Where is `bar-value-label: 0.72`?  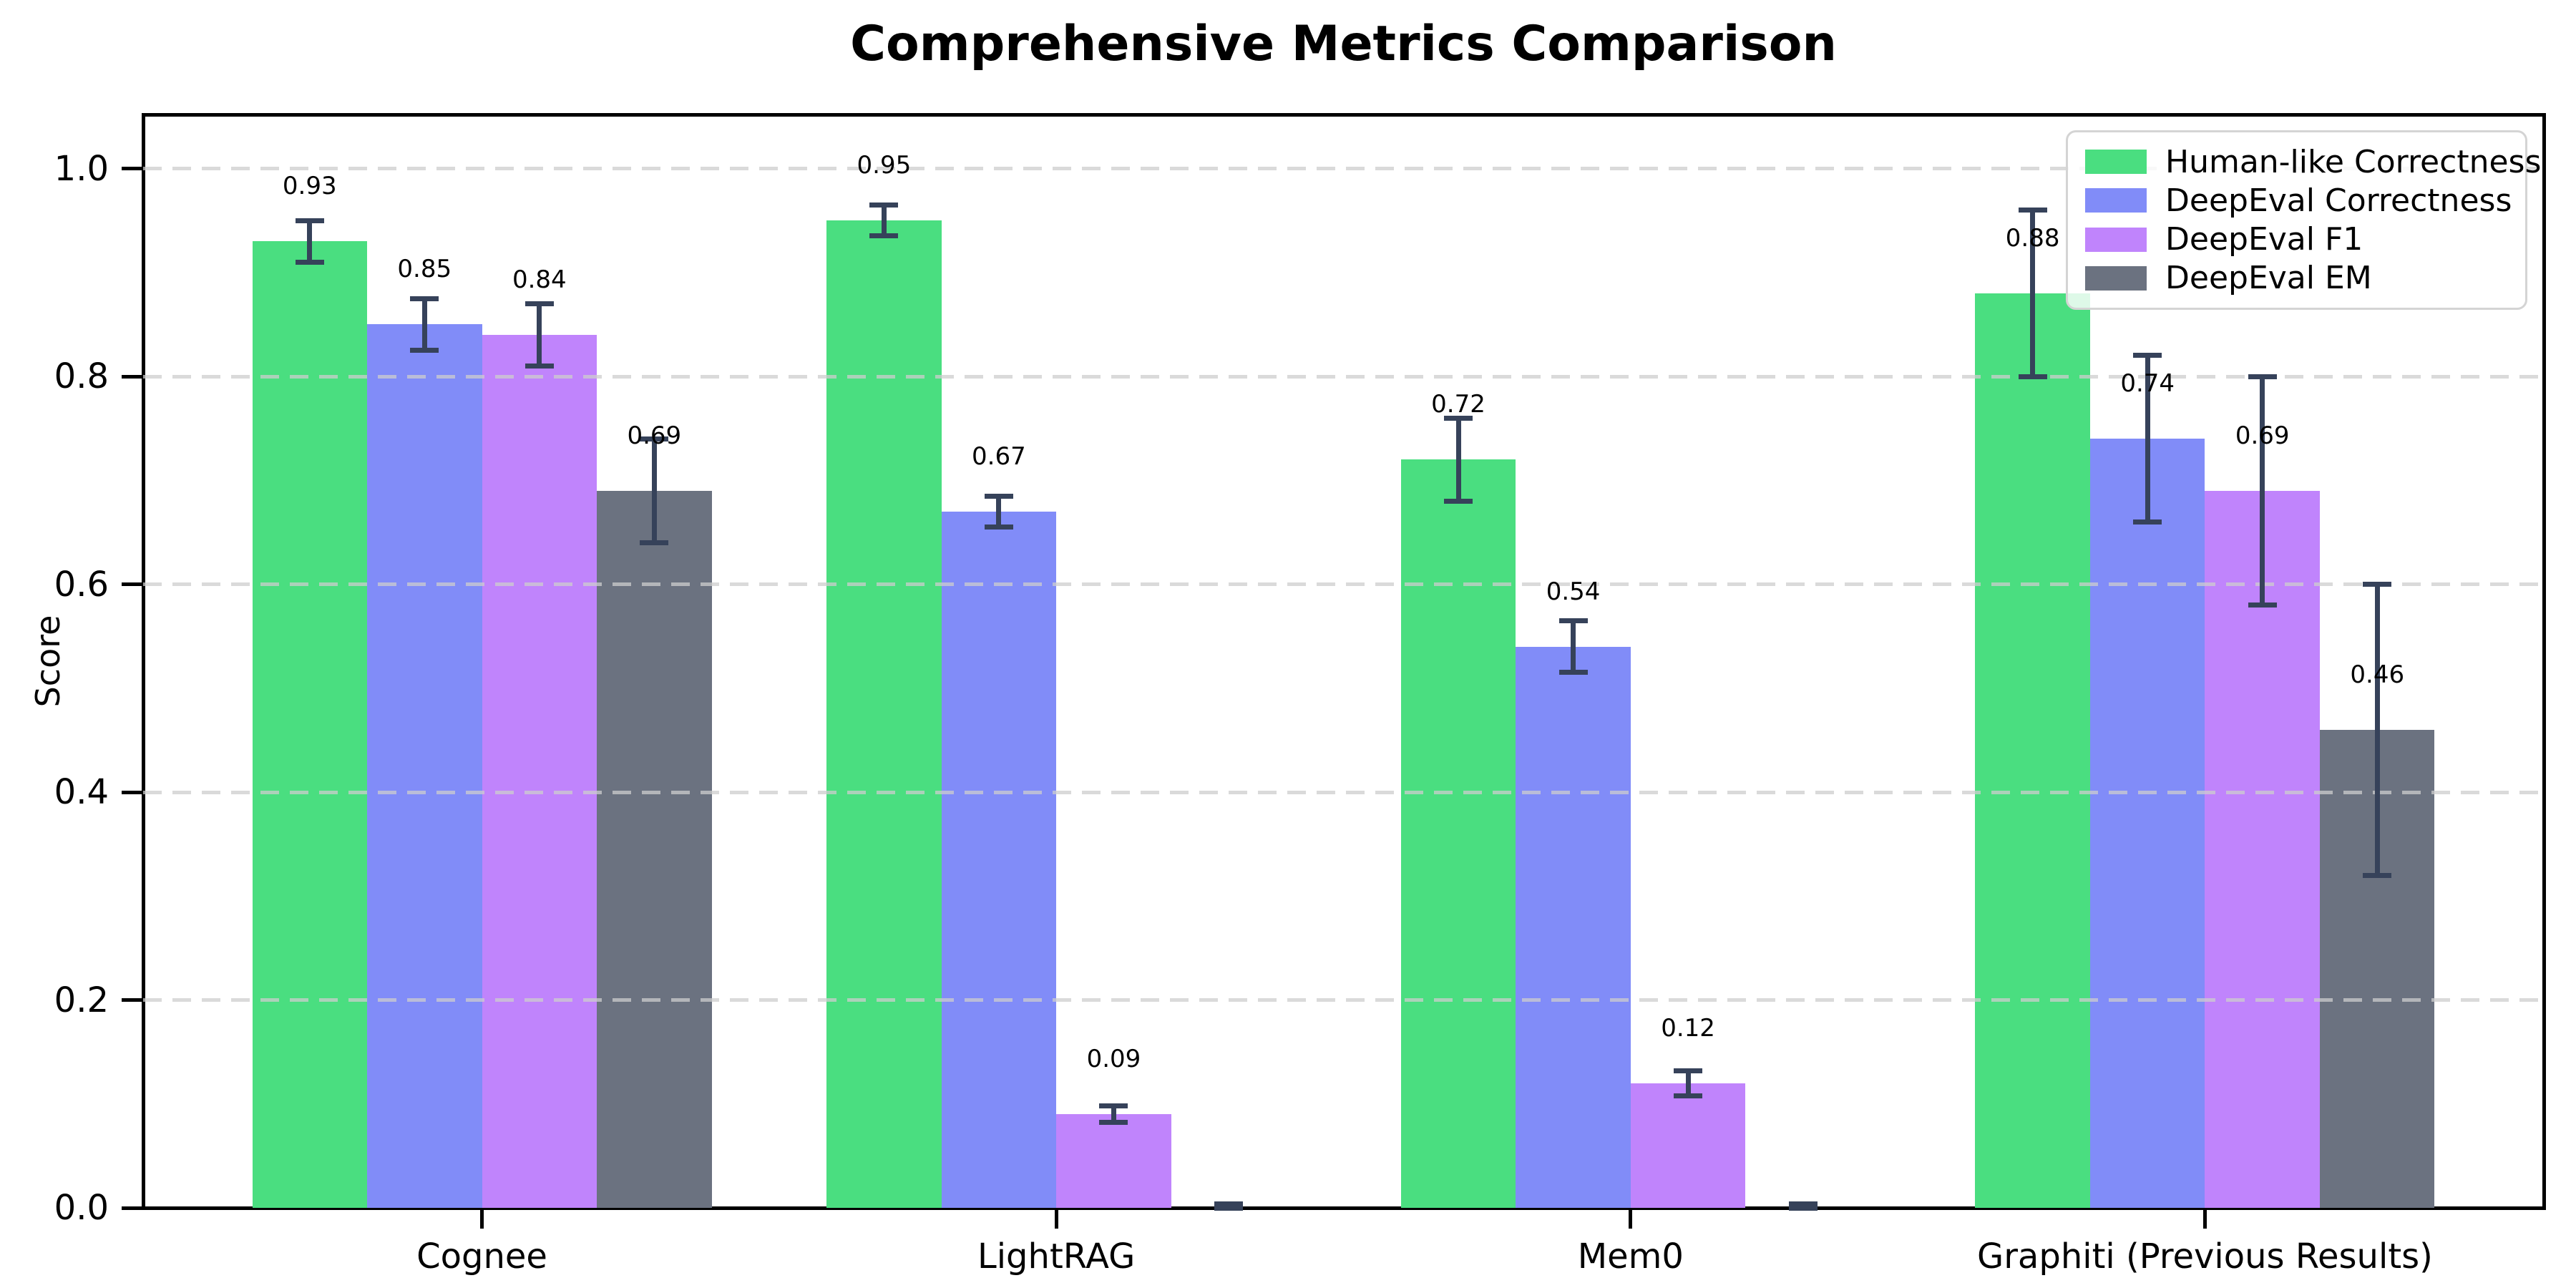 bar-value-label: 0.72 is located at coordinates (1458, 404).